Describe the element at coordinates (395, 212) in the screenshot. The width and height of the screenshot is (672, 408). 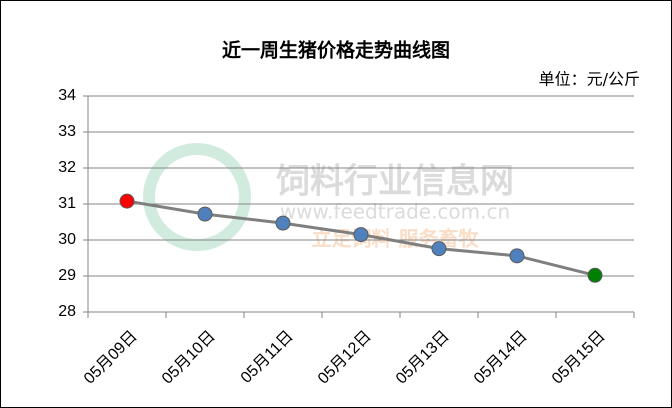
I see `watermark-url: www.feedtrade.com.cn` at that location.